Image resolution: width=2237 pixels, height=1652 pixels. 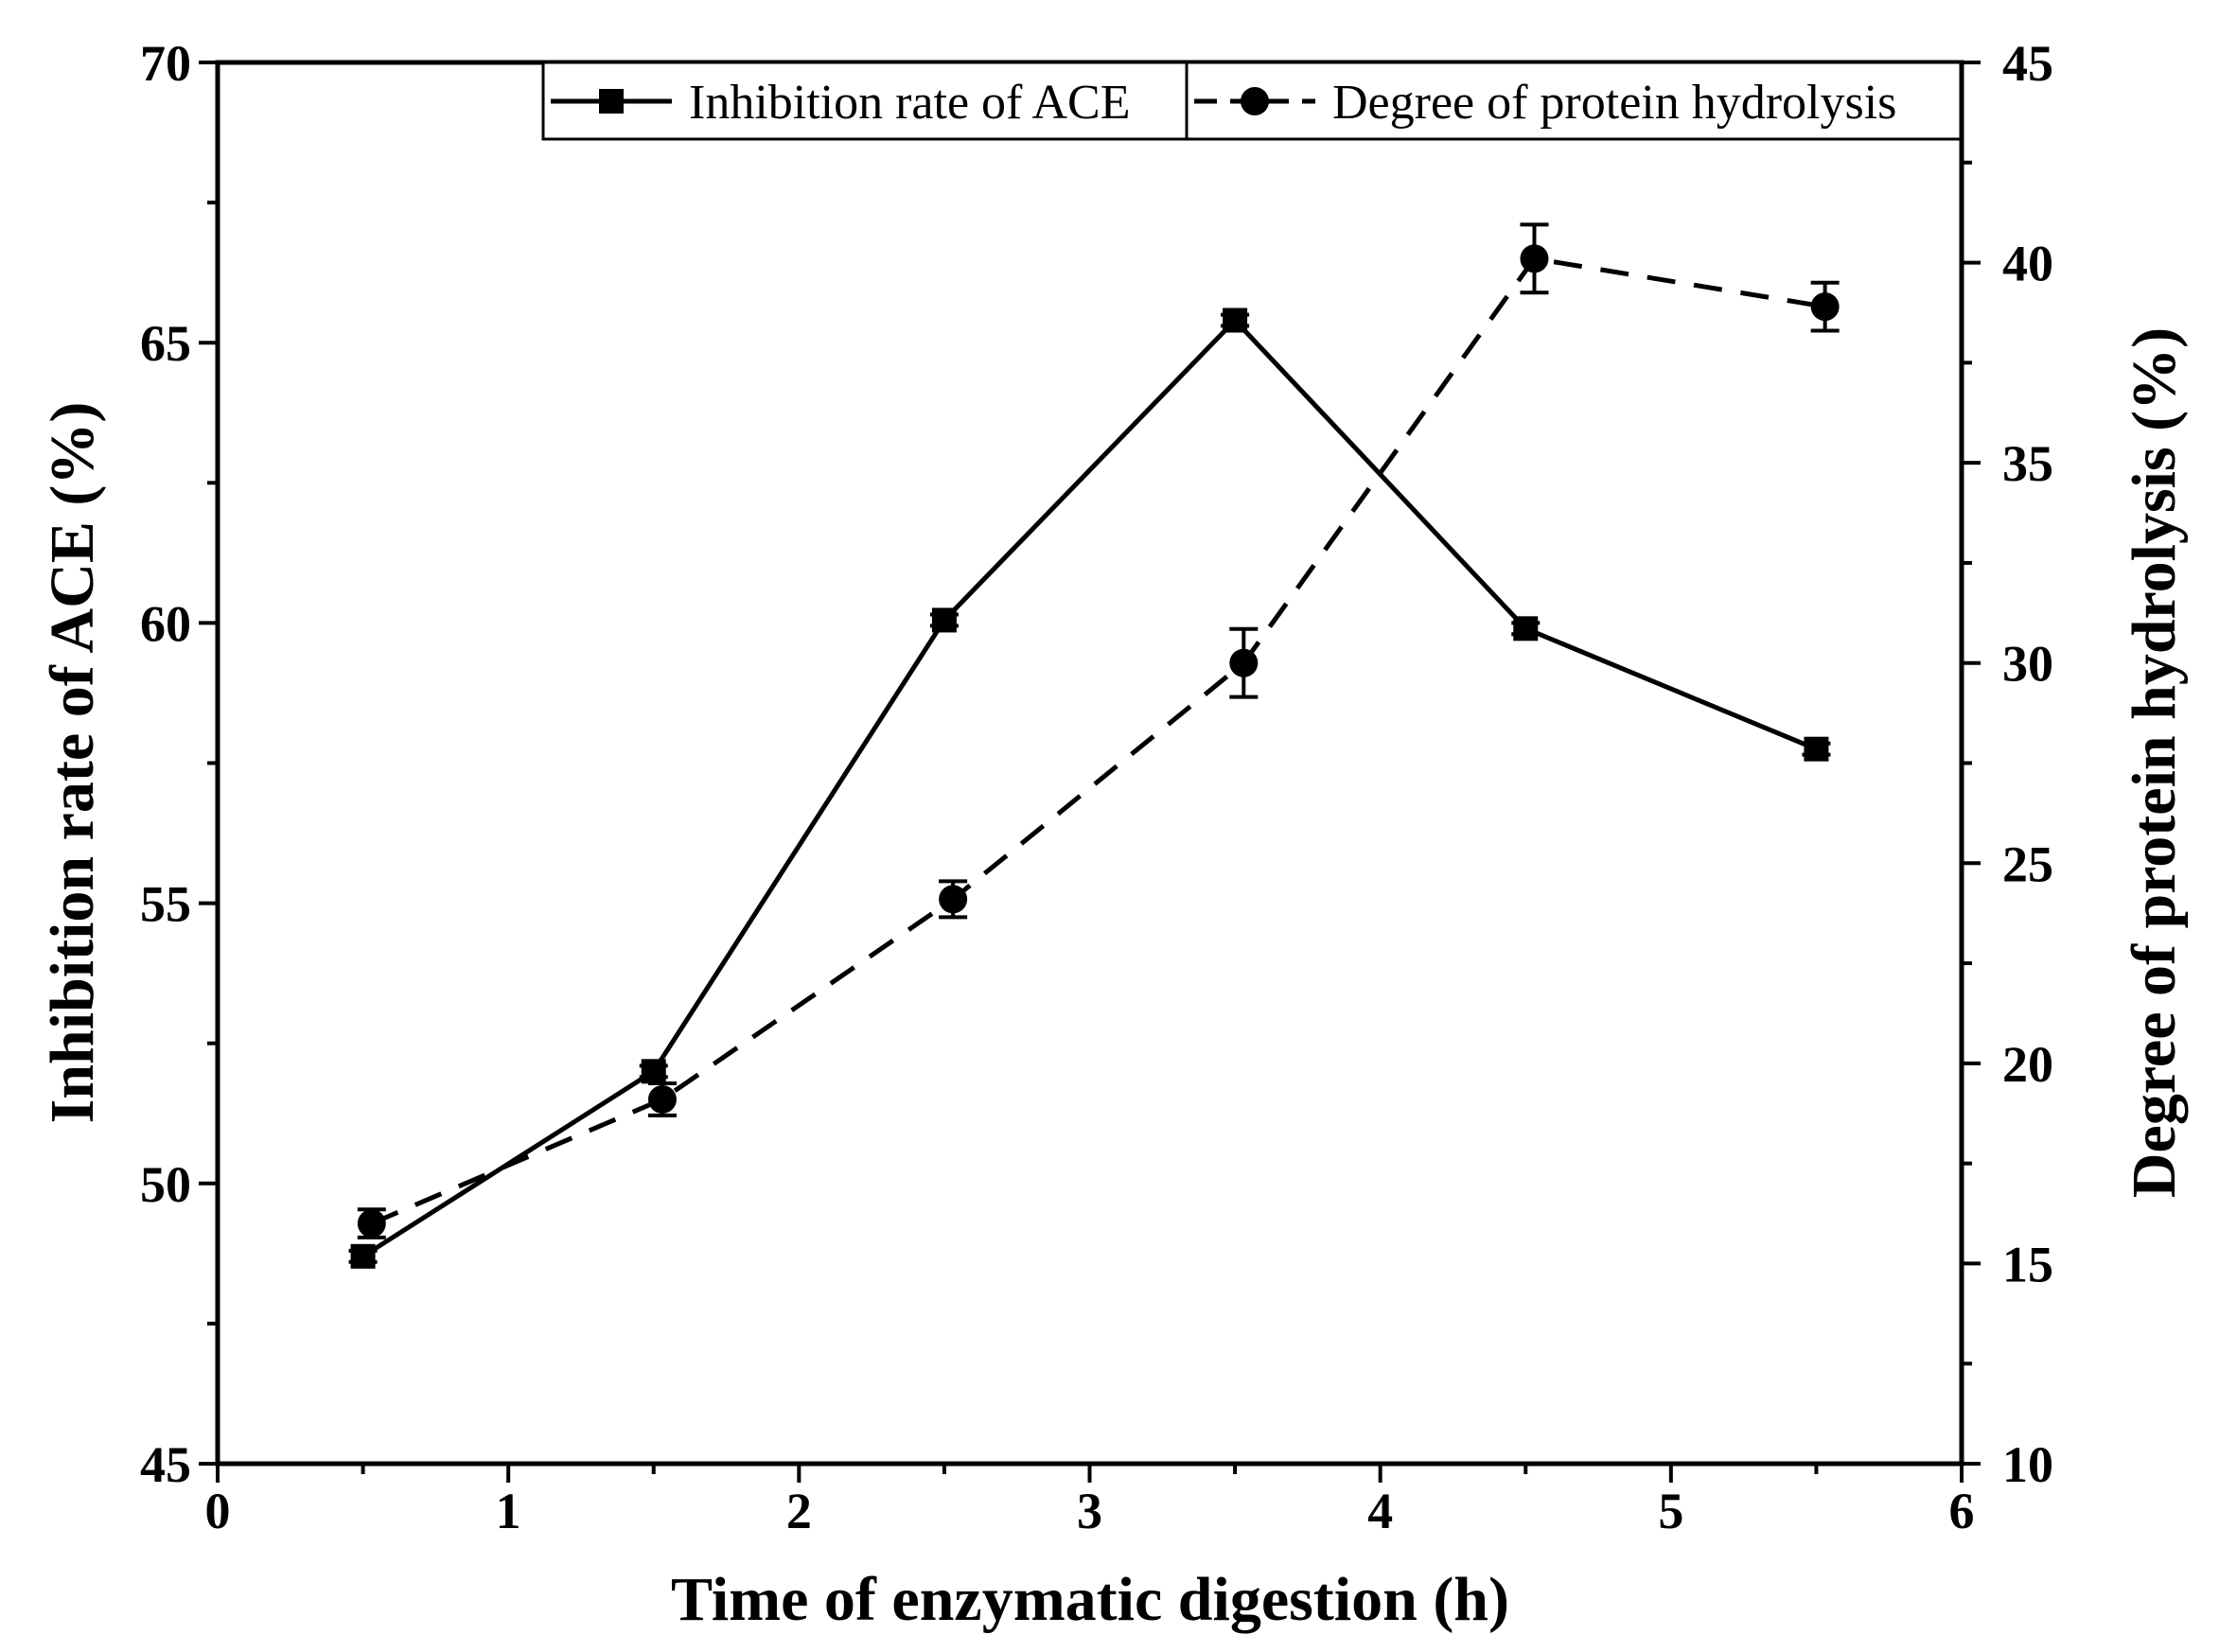 I want to click on y-axis-right-title: Degree of protein hydrolysis (%), so click(x=2154, y=762).